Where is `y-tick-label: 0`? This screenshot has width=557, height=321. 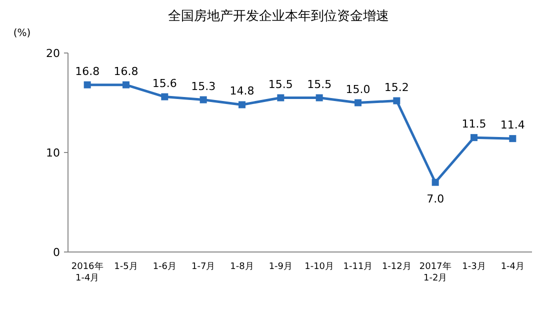
y-tick-label: 0 is located at coordinates (56, 252).